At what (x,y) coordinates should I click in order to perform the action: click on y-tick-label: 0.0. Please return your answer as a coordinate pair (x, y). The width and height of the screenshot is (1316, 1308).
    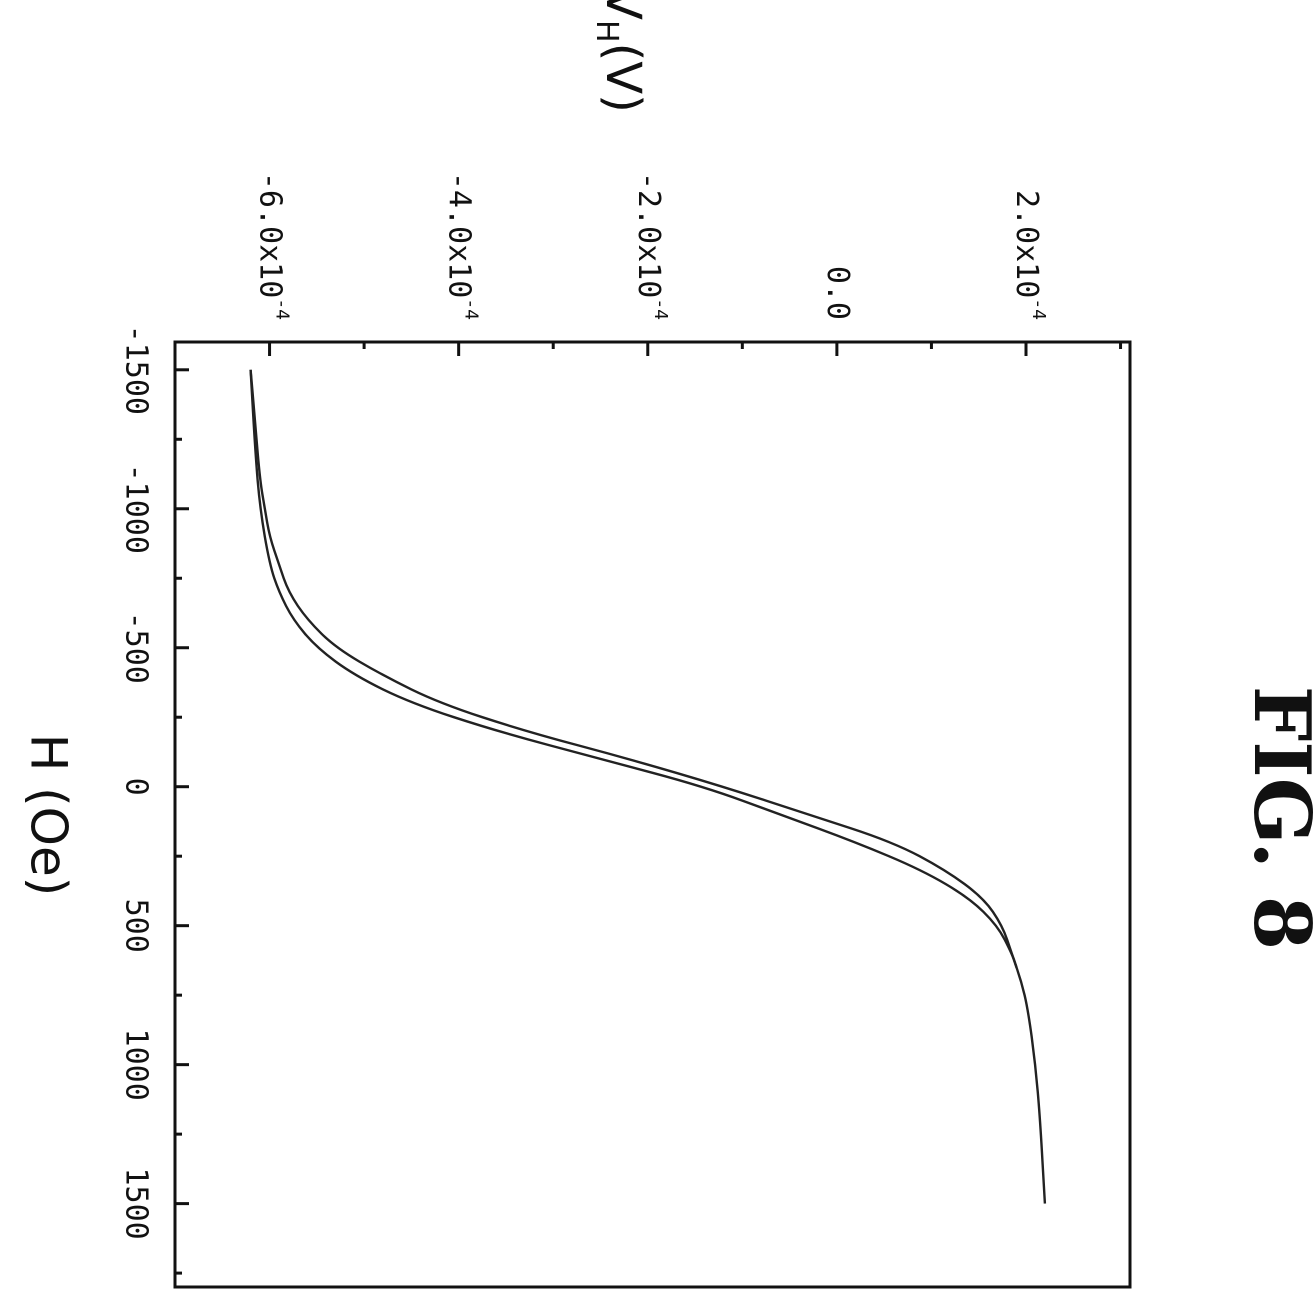
    Looking at the image, I should click on (837, 293).